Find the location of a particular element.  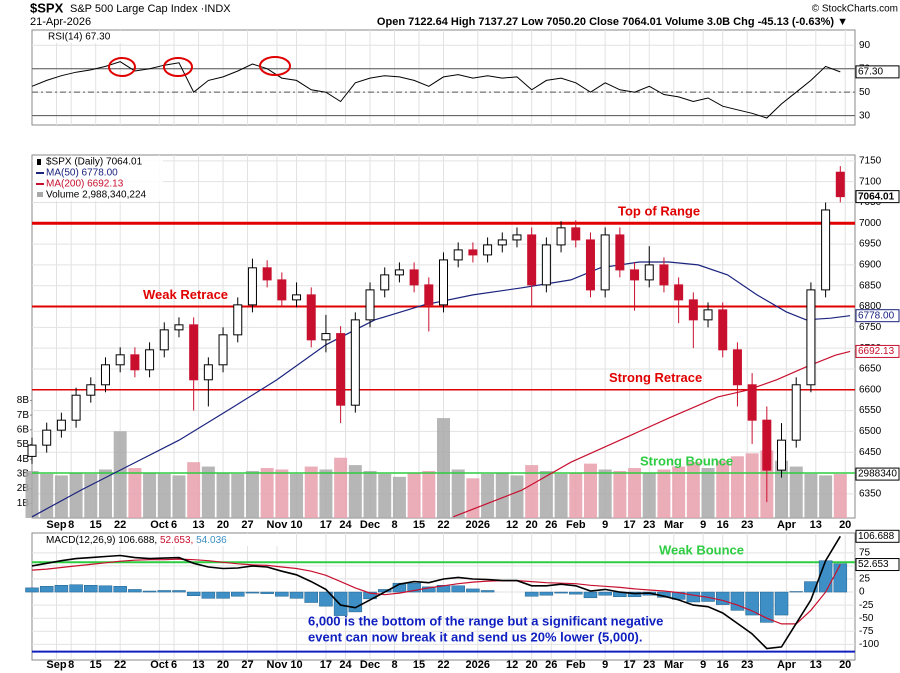

x-tick-label: 6 is located at coordinates (174, 665).